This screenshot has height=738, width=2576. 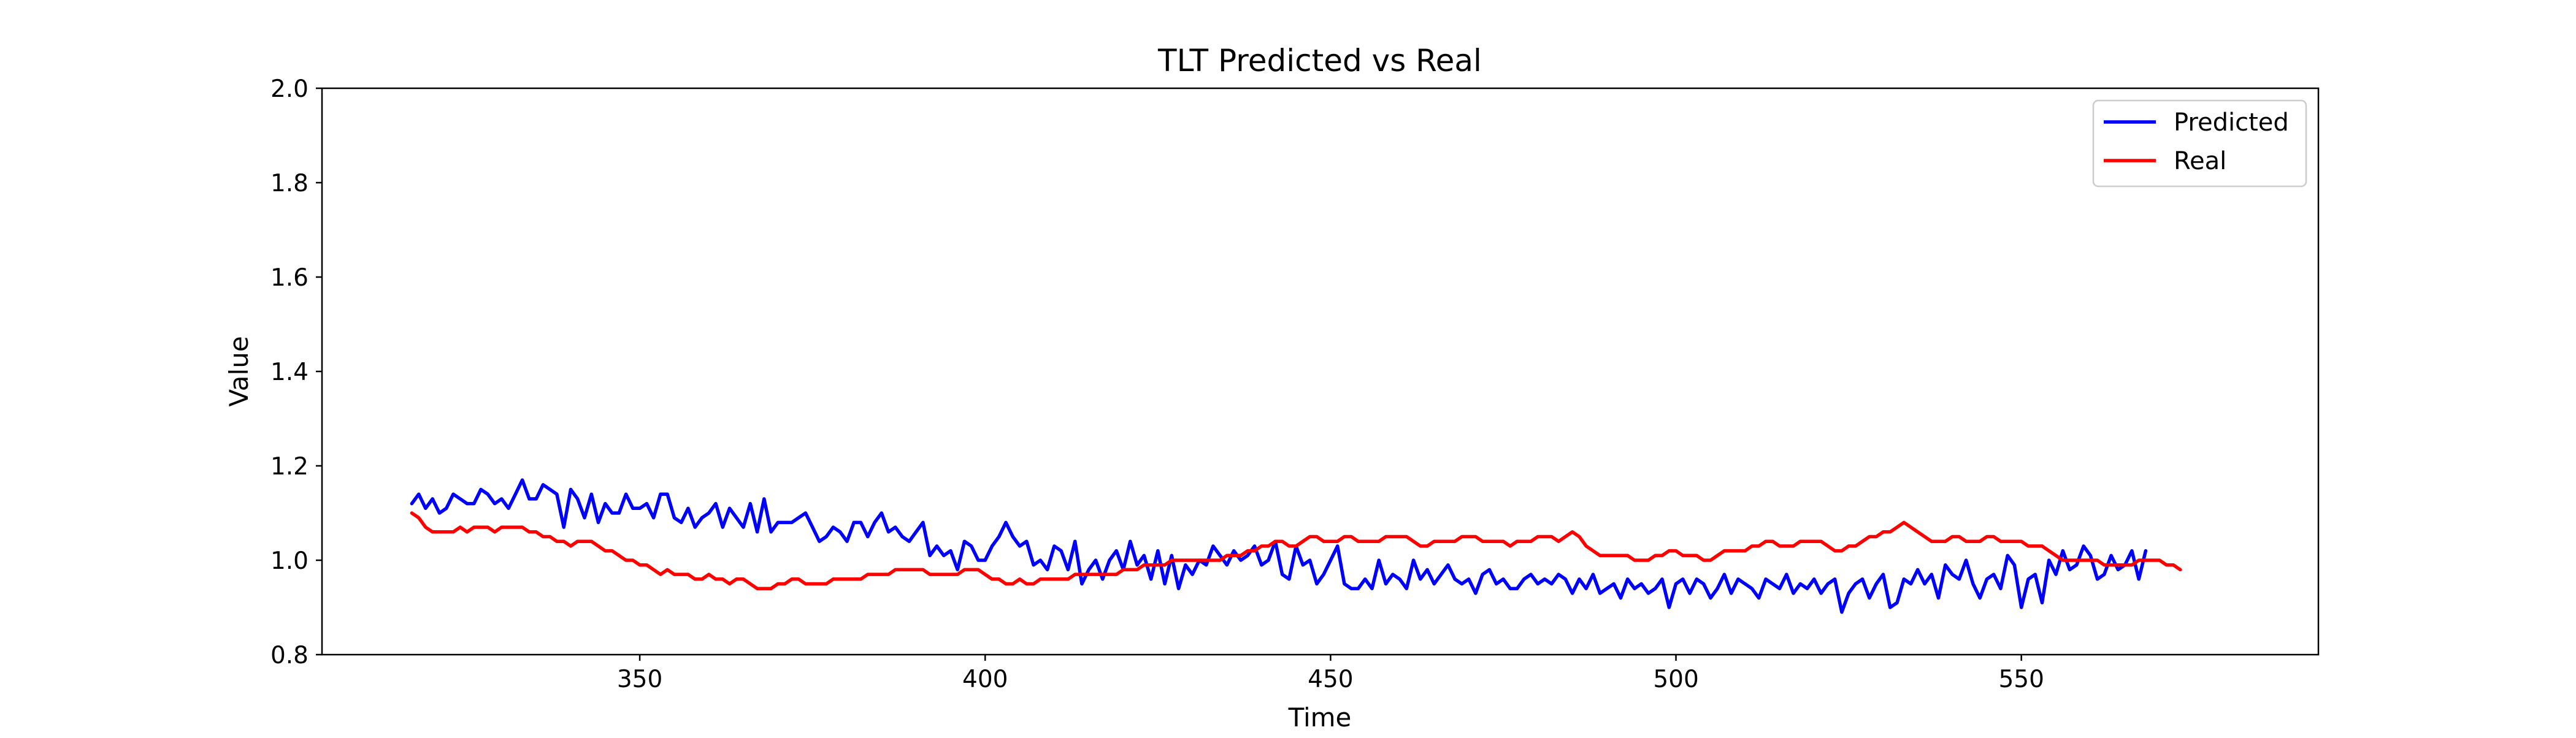 What do you see at coordinates (289, 89) in the screenshot?
I see `y-tick-label: 2.0` at bounding box center [289, 89].